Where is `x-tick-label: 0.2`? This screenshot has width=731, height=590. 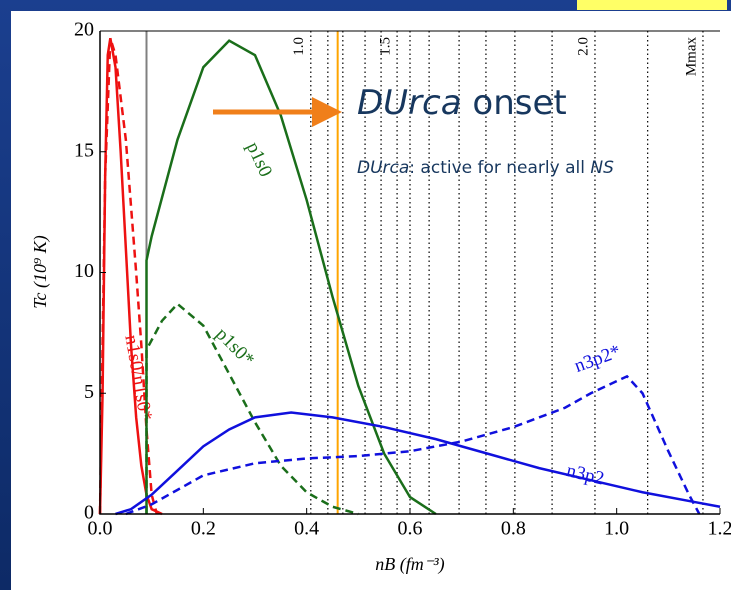 x-tick-label: 0.2 is located at coordinates (203, 529).